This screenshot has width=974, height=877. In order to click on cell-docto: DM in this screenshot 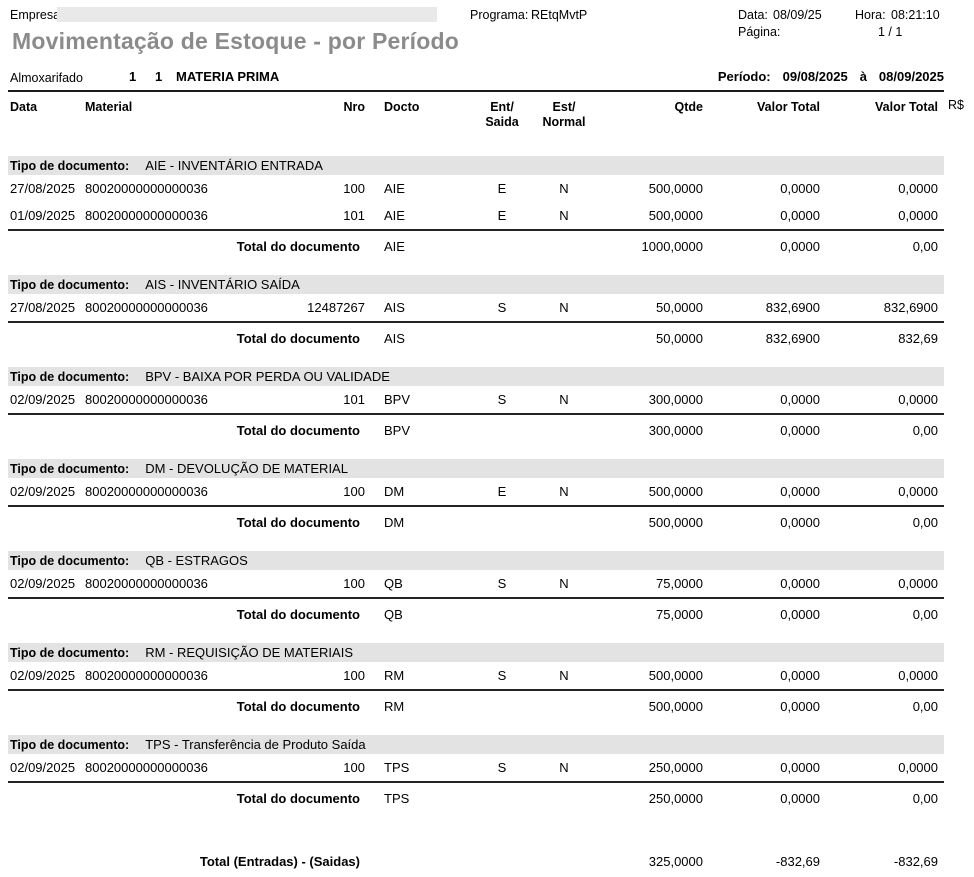, I will do `click(394, 491)`.